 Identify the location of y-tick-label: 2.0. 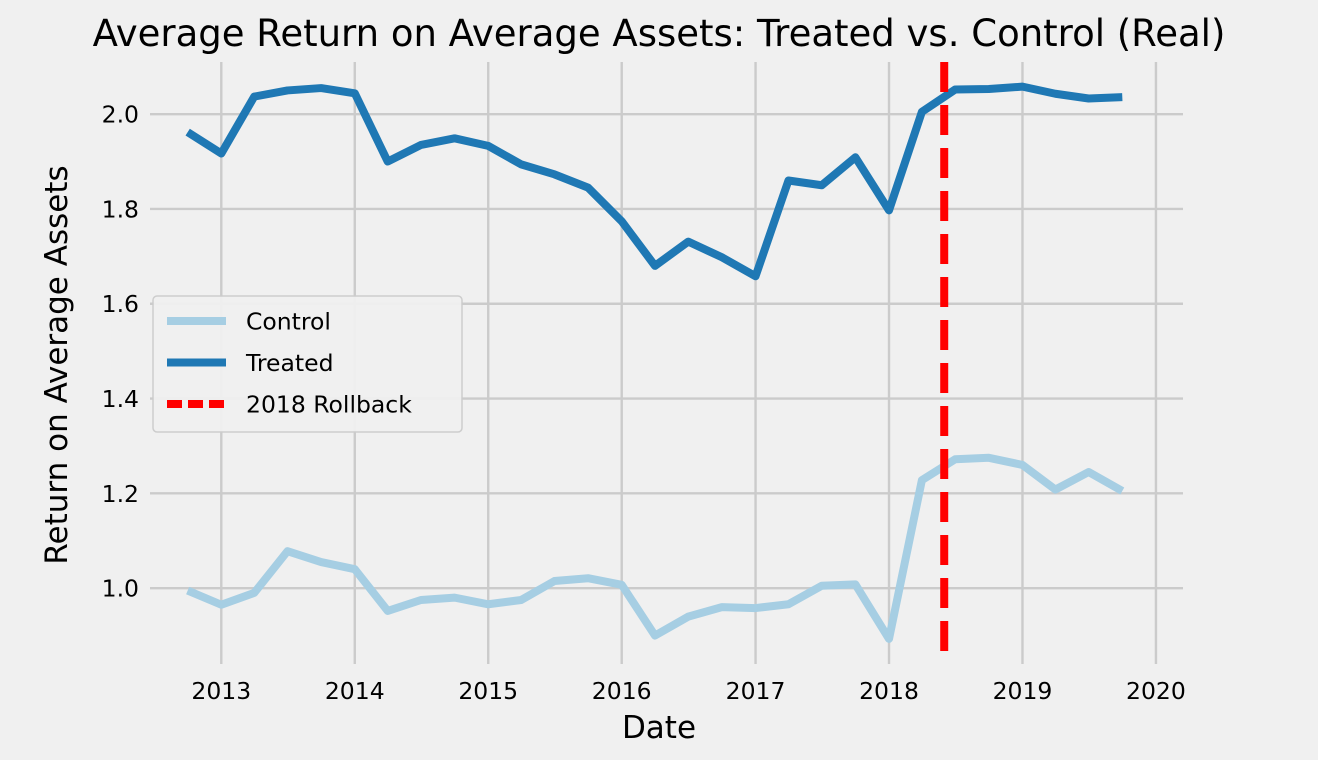
(120, 115).